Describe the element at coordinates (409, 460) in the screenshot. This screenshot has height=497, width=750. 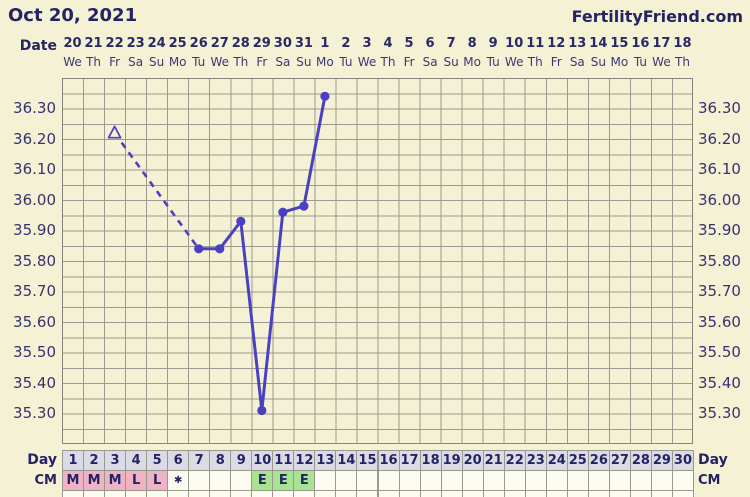
I see `day-number-cell: 17` at that location.